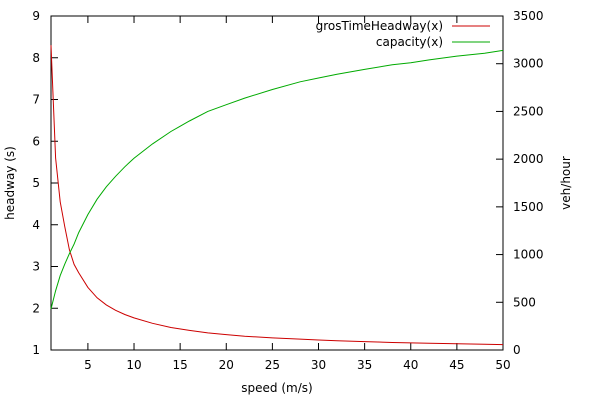 The height and width of the screenshot is (400, 600). Describe the element at coordinates (36, 141) in the screenshot. I see `y-left-tick-label: 6` at that location.